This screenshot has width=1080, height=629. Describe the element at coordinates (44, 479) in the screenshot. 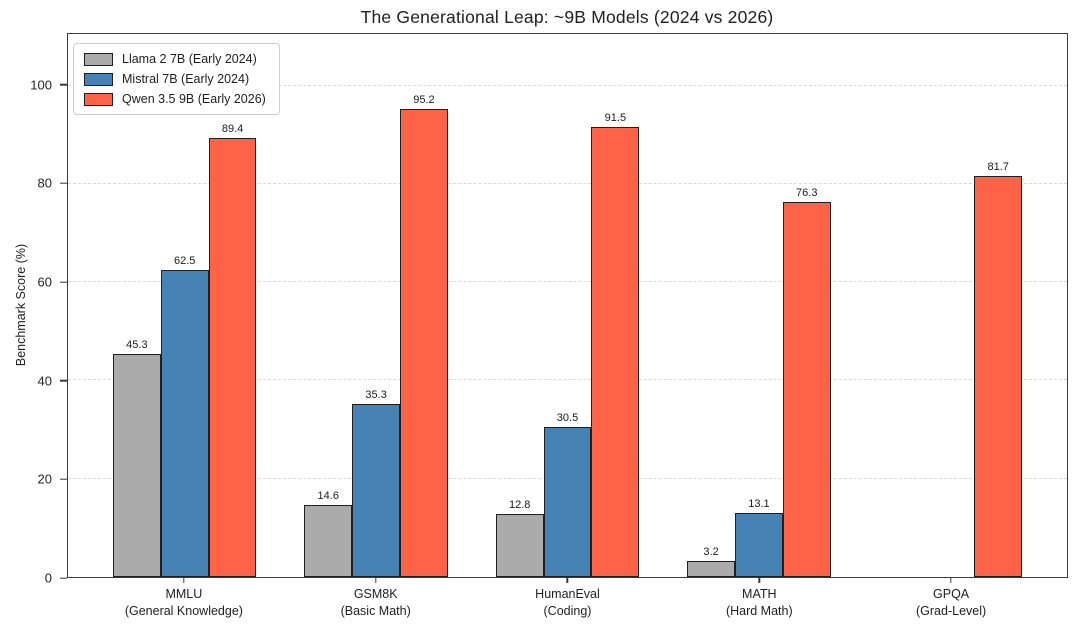

I see `y-tick-label: 20` at that location.